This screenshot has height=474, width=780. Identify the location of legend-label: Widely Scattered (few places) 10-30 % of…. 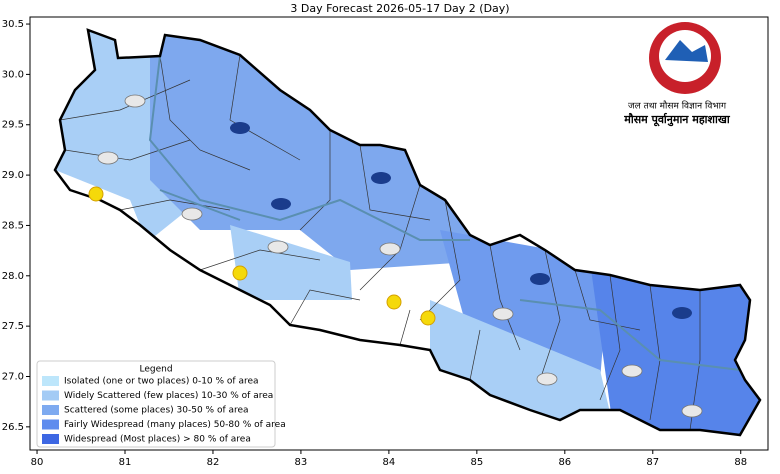
(168, 396).